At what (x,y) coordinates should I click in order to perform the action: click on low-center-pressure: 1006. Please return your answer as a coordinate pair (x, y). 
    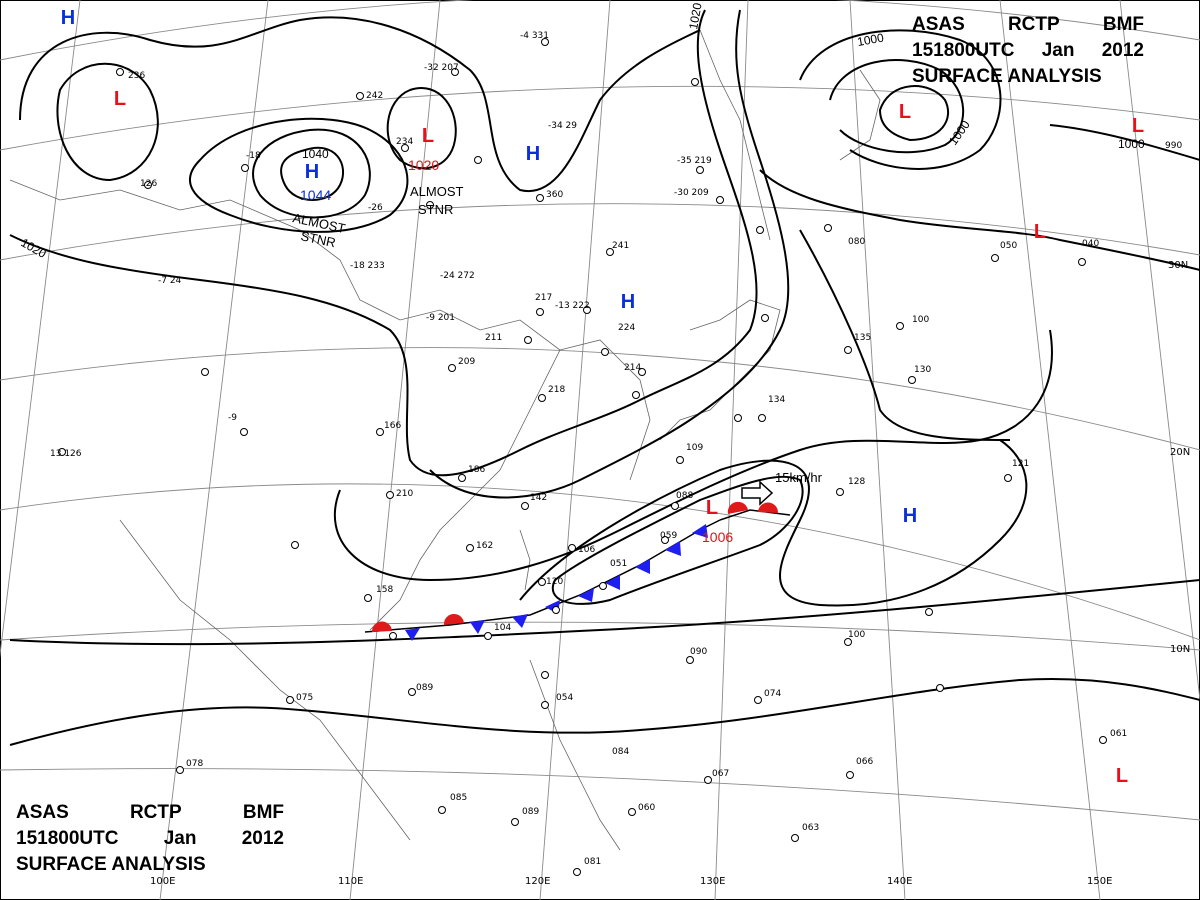
    Looking at the image, I should click on (717, 537).